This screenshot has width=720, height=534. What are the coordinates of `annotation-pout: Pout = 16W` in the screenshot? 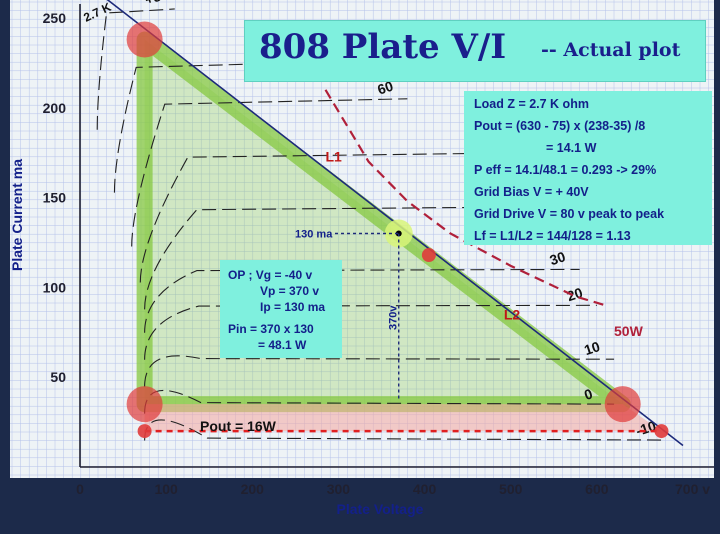 It's located at (238, 426).